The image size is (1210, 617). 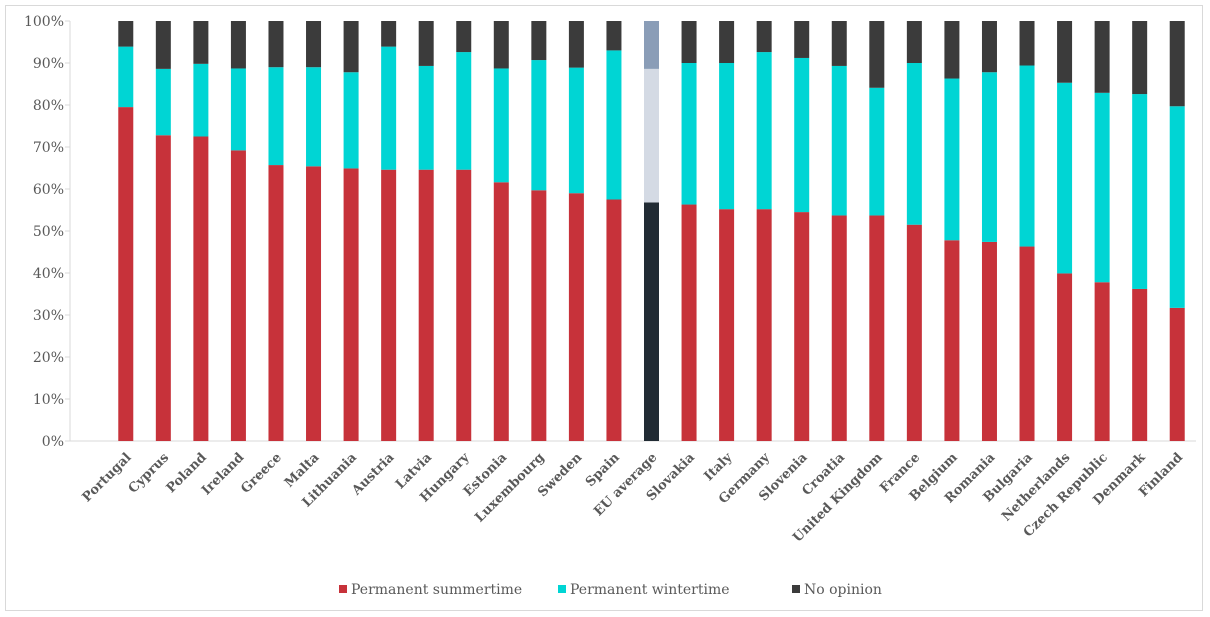 I want to click on x-category-label: Cyprus, so click(x=149, y=473).